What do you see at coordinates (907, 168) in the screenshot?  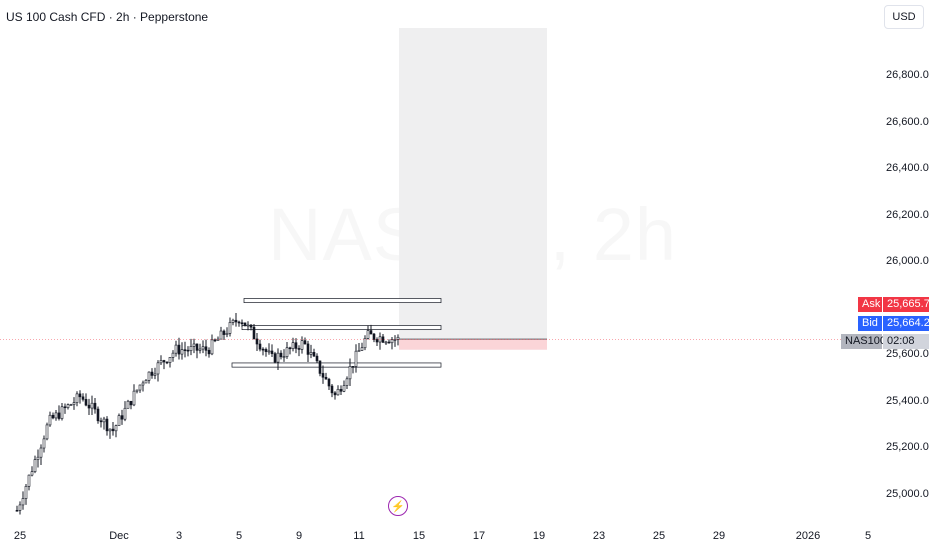 I see `price-scale-label: 26,400.0` at bounding box center [907, 168].